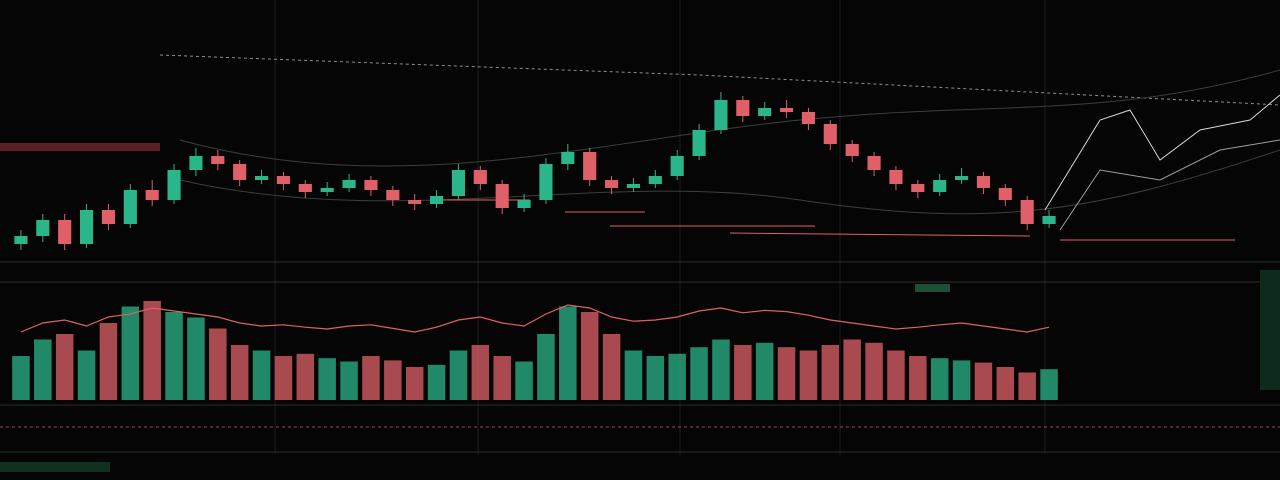 The width and height of the screenshot is (1280, 480). Describe the element at coordinates (55, 467) in the screenshot. I see `status-strip` at that location.